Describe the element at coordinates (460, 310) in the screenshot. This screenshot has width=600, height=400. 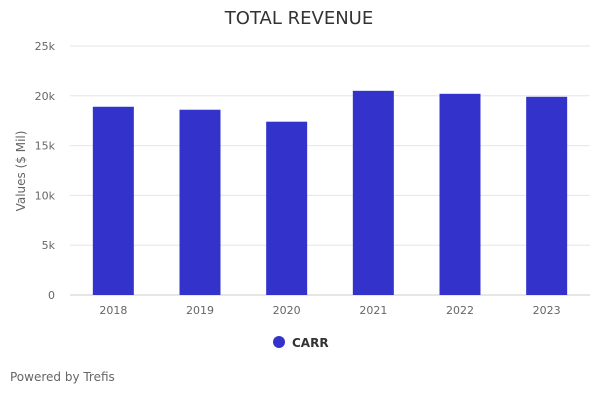
I see `x-tick-label: 2022` at that location.